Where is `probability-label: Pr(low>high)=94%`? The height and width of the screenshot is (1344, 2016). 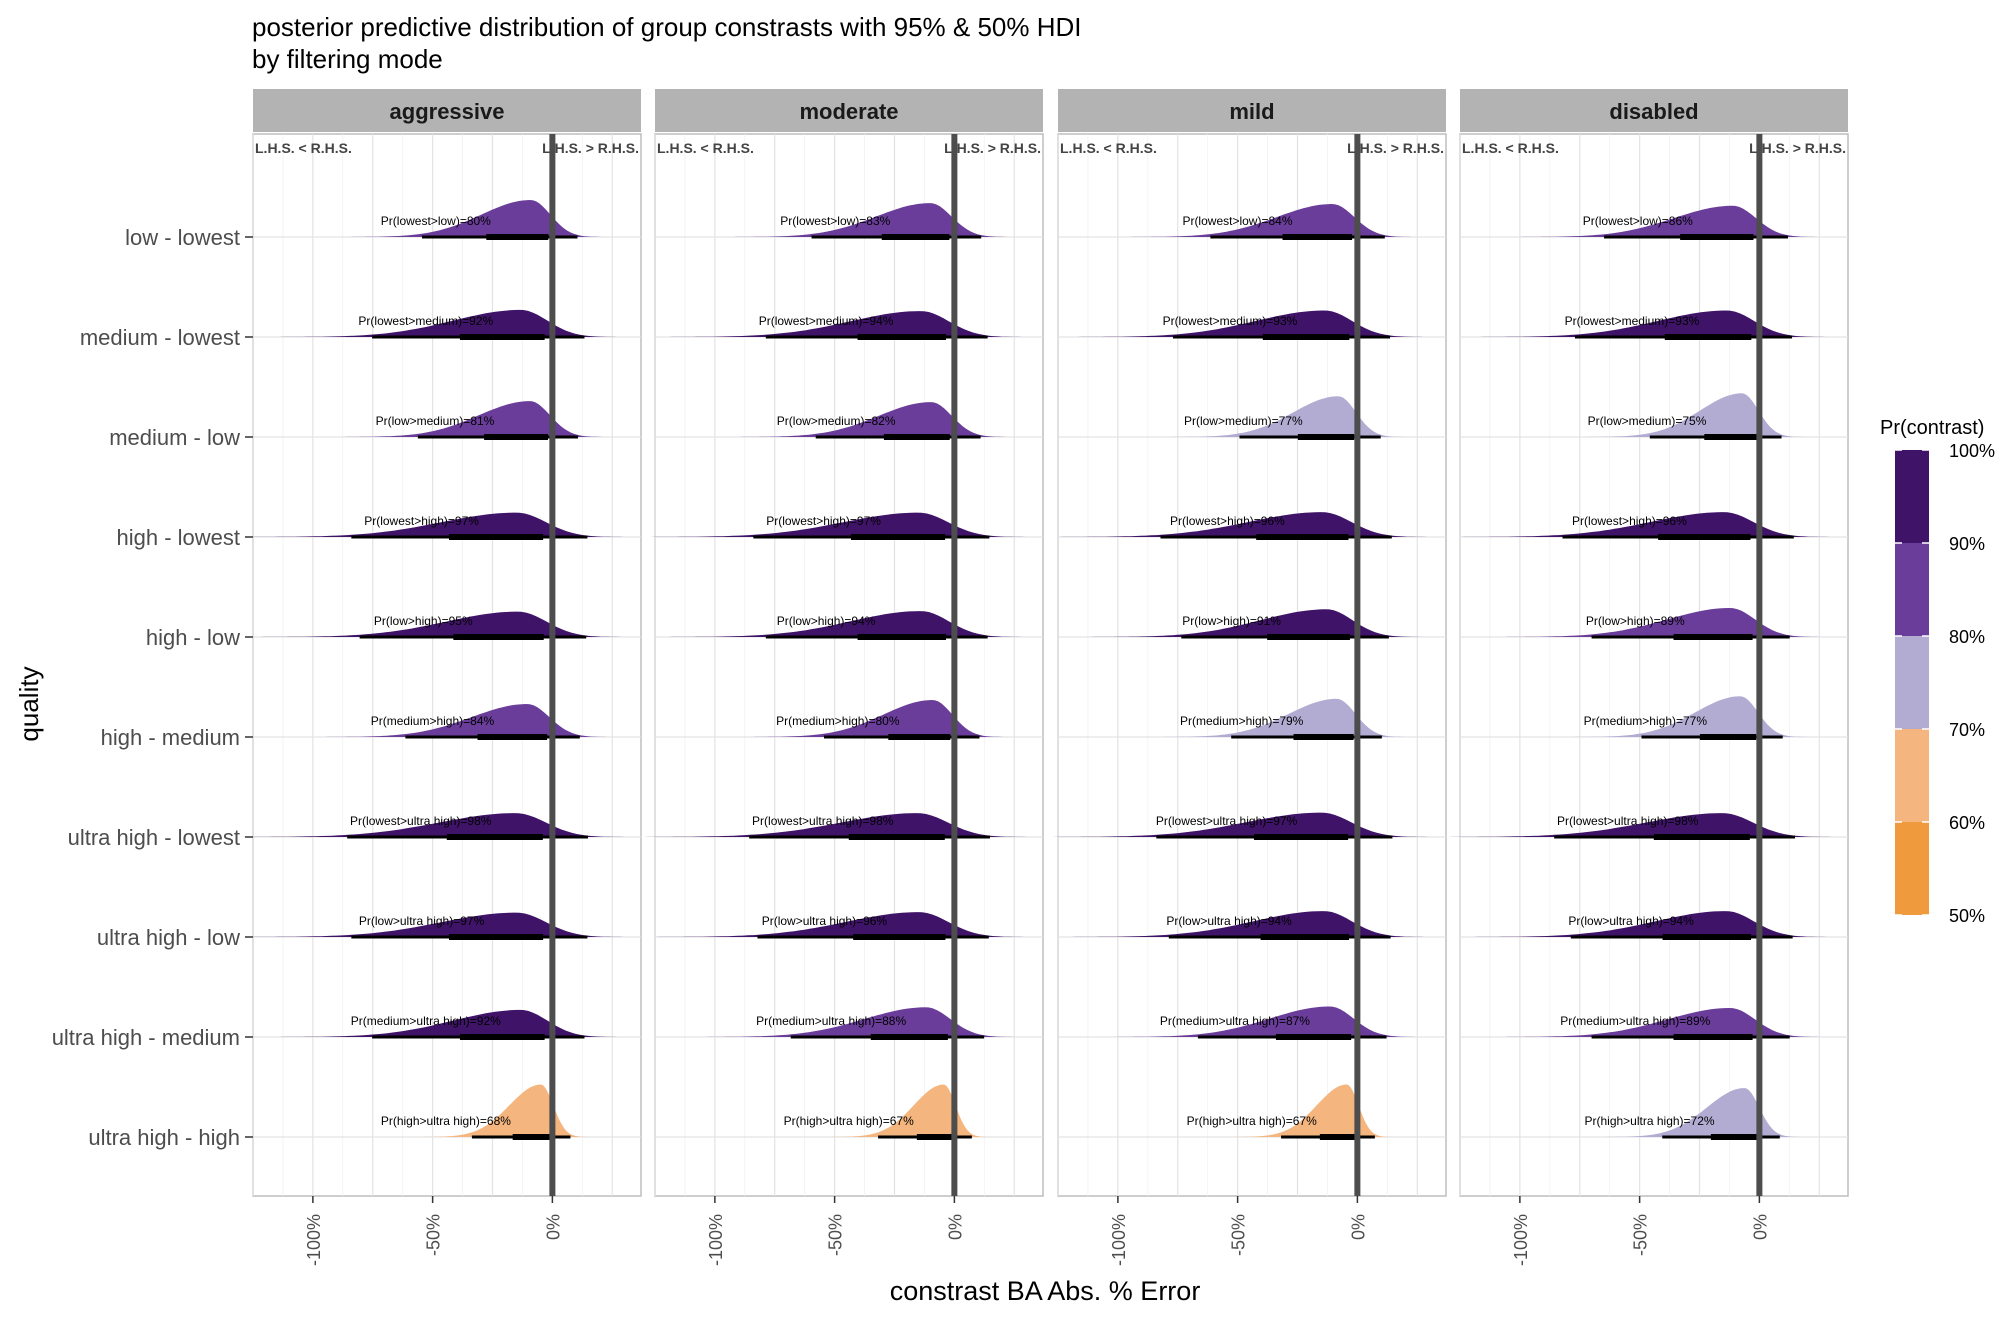
probability-label: Pr(low>high)=94% is located at coordinates (826, 621).